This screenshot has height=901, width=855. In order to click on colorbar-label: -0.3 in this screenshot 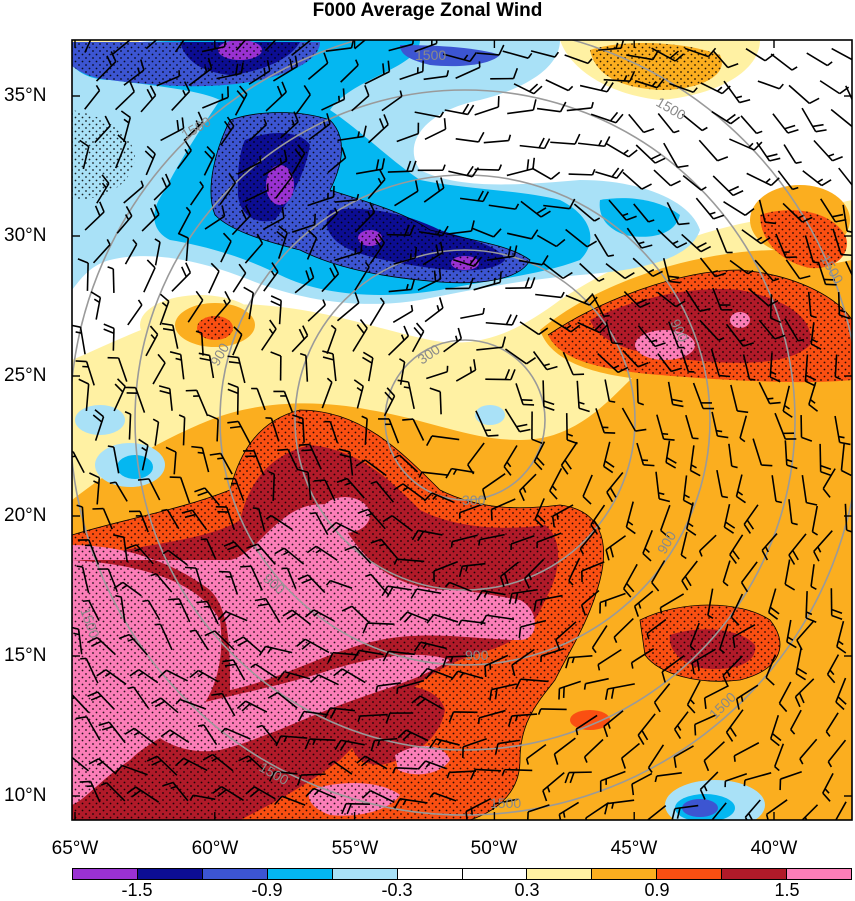, I will do `click(396, 890)`.